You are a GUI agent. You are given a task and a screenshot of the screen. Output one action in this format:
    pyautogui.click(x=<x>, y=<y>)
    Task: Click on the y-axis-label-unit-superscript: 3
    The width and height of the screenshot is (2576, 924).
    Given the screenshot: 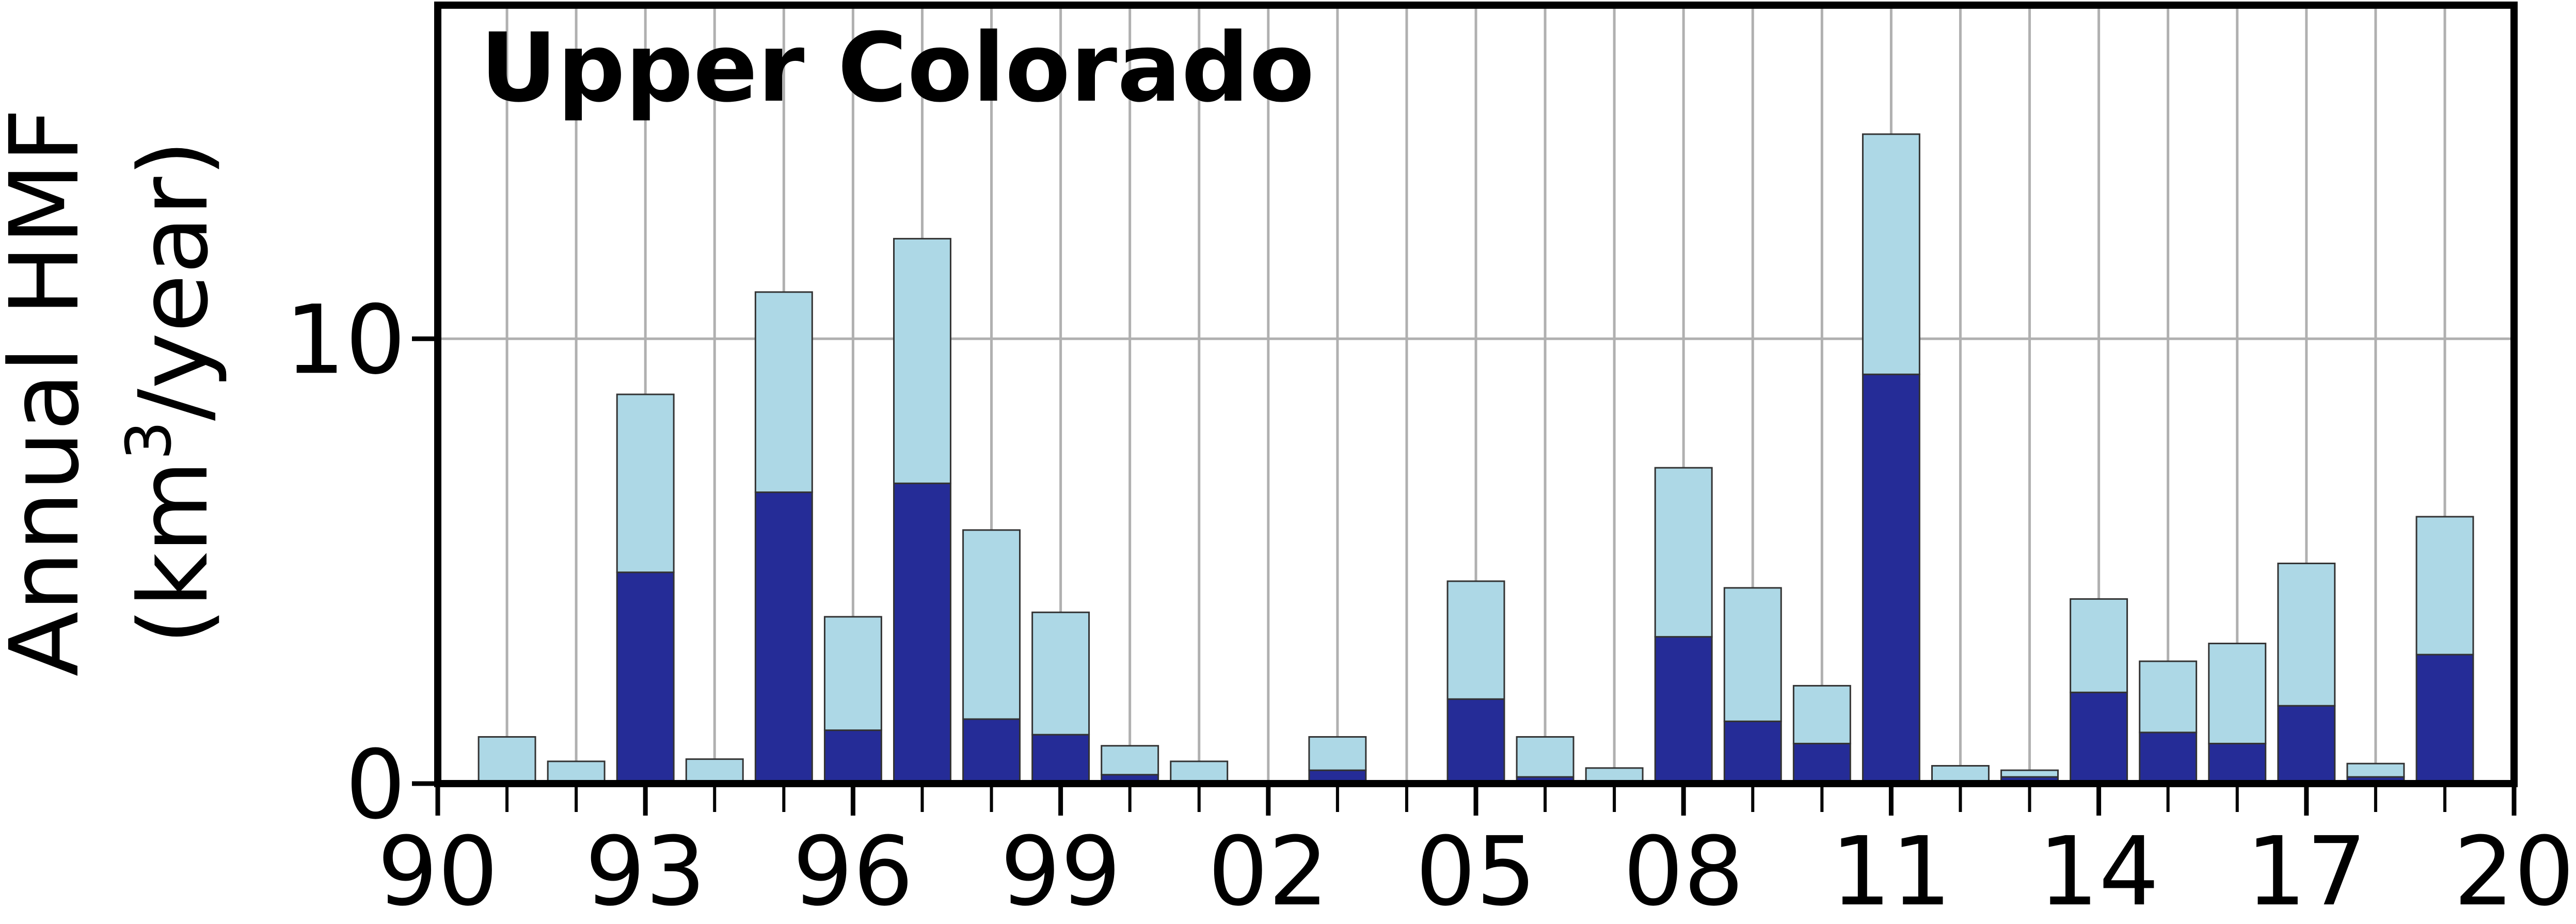 What is the action you would take?
    pyautogui.click(x=149, y=441)
    